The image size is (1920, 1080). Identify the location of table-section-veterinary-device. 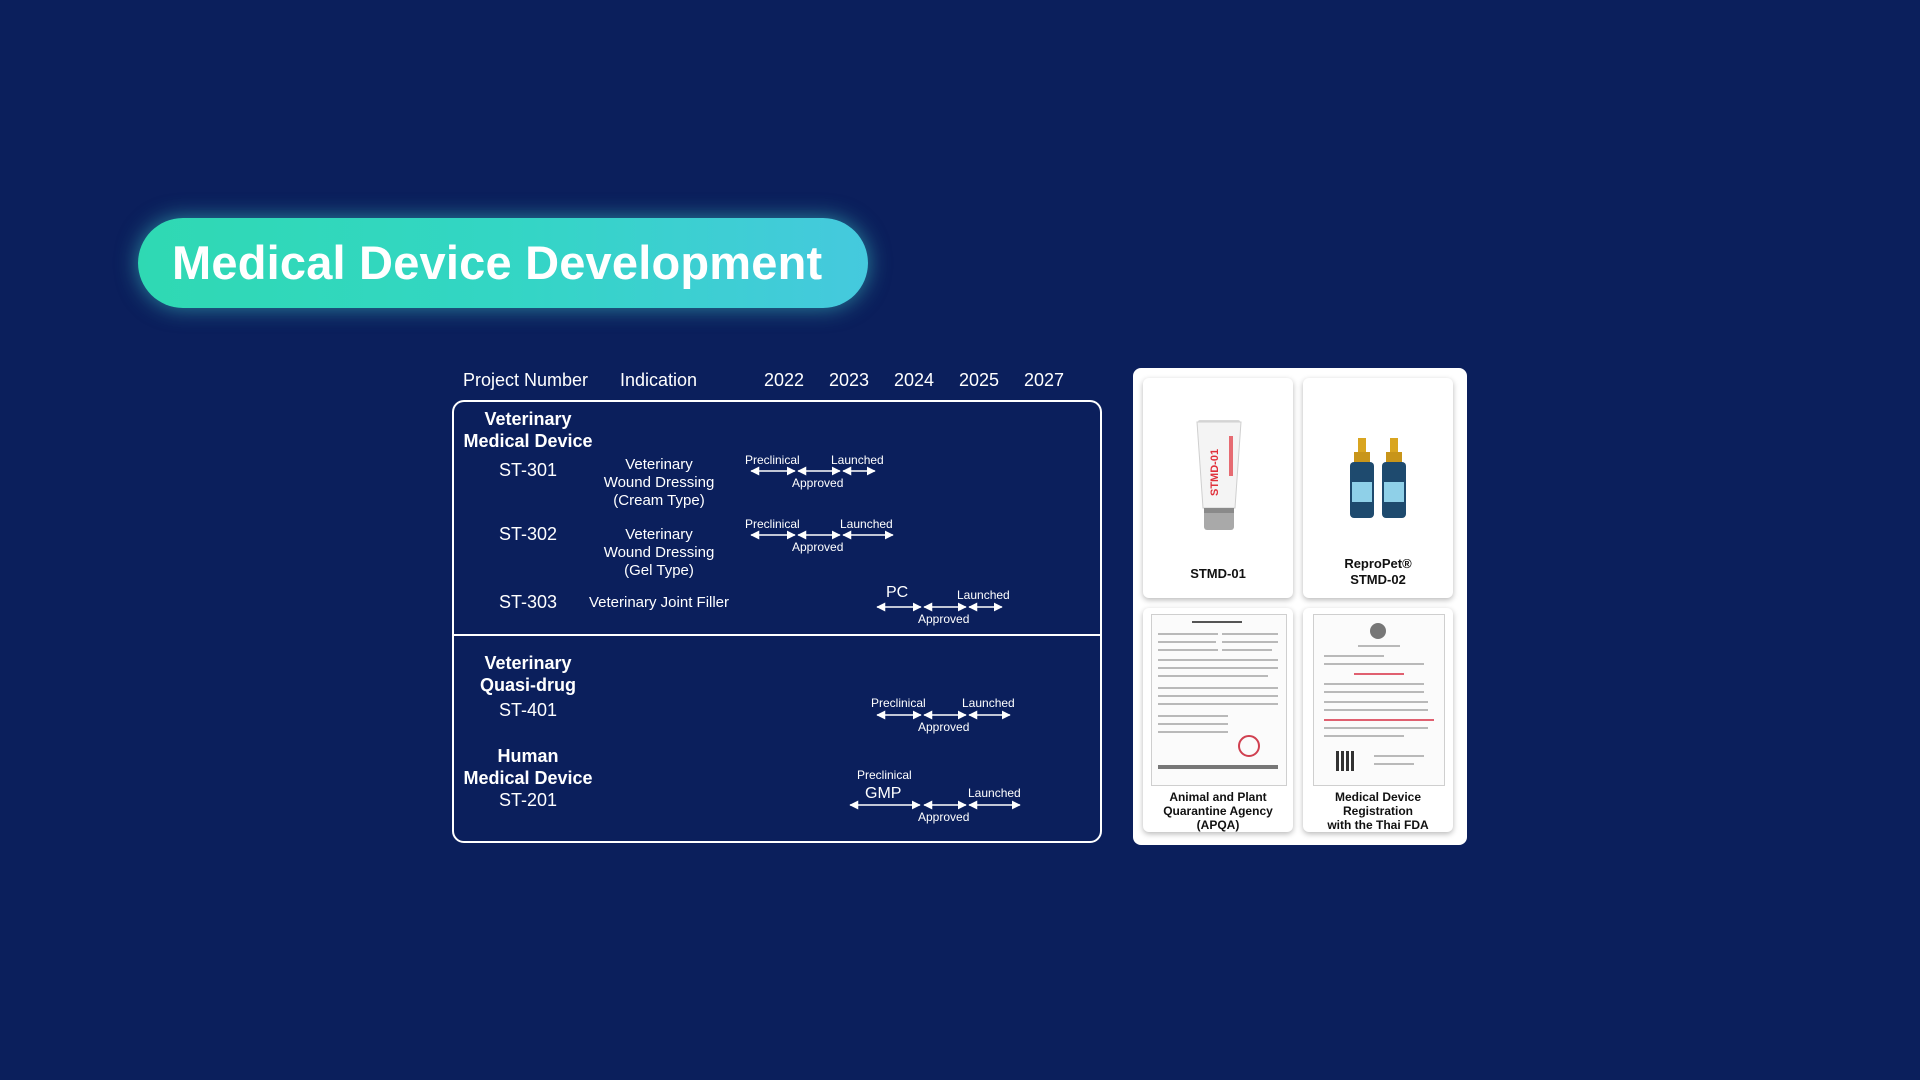
(777, 518).